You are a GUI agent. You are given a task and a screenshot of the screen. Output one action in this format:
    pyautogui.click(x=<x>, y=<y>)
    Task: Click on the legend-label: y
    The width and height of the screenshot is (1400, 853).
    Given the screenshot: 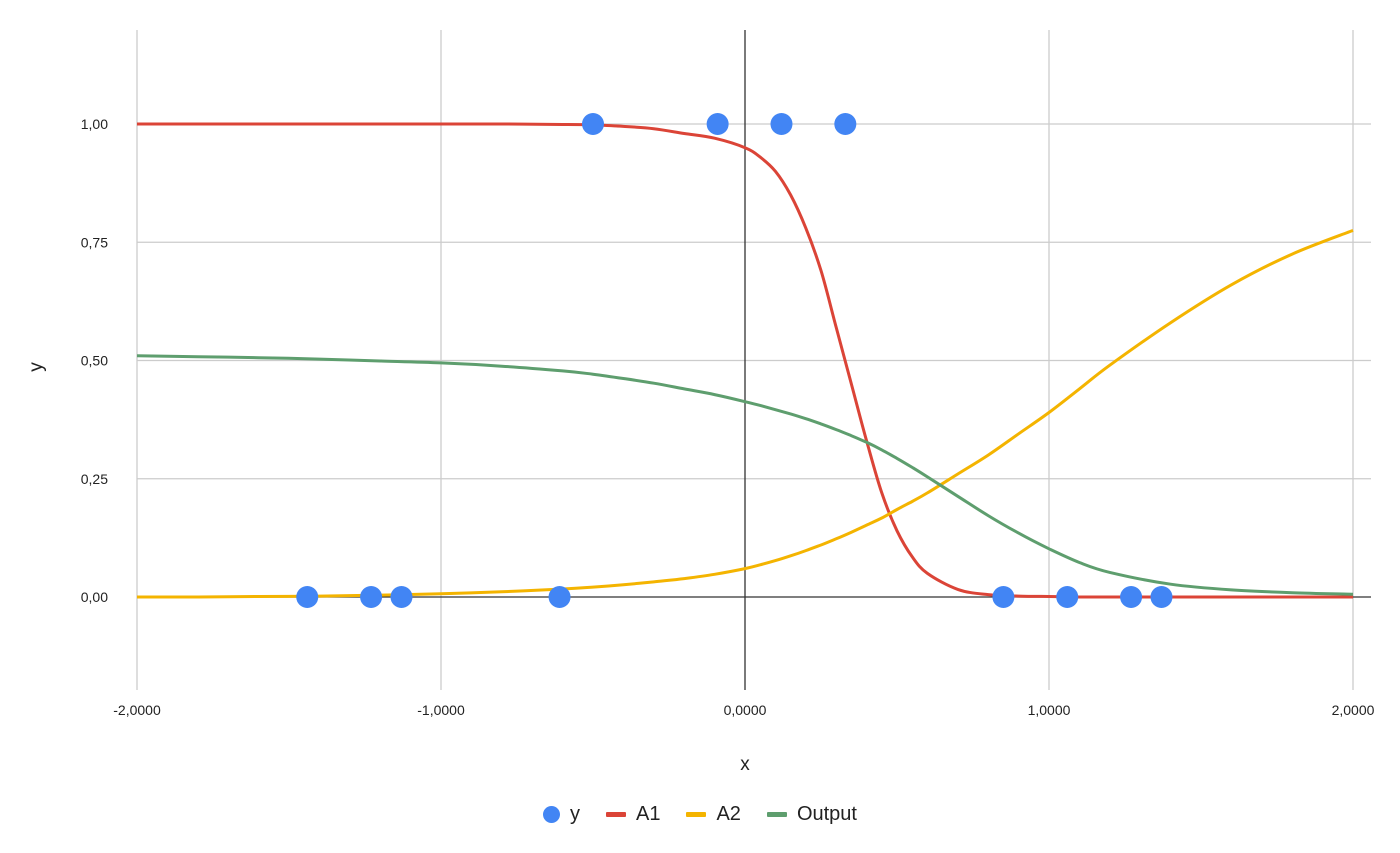 What is the action you would take?
    pyautogui.click(x=575, y=813)
    